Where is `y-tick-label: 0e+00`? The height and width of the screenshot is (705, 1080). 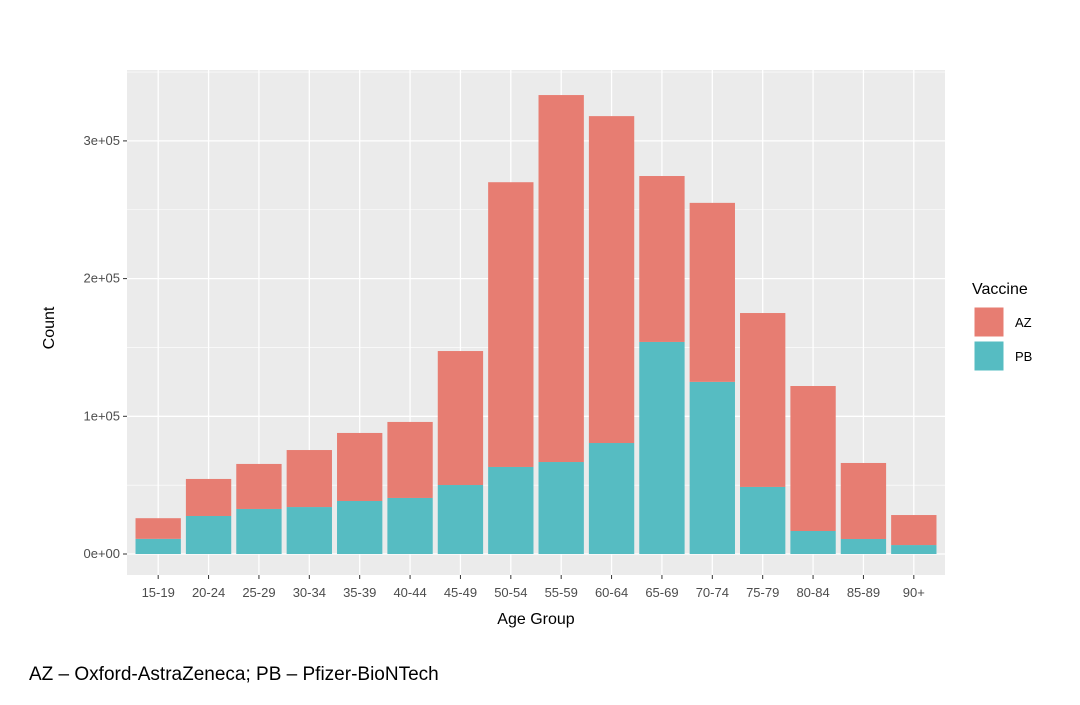 y-tick-label: 0e+00 is located at coordinates (101, 553).